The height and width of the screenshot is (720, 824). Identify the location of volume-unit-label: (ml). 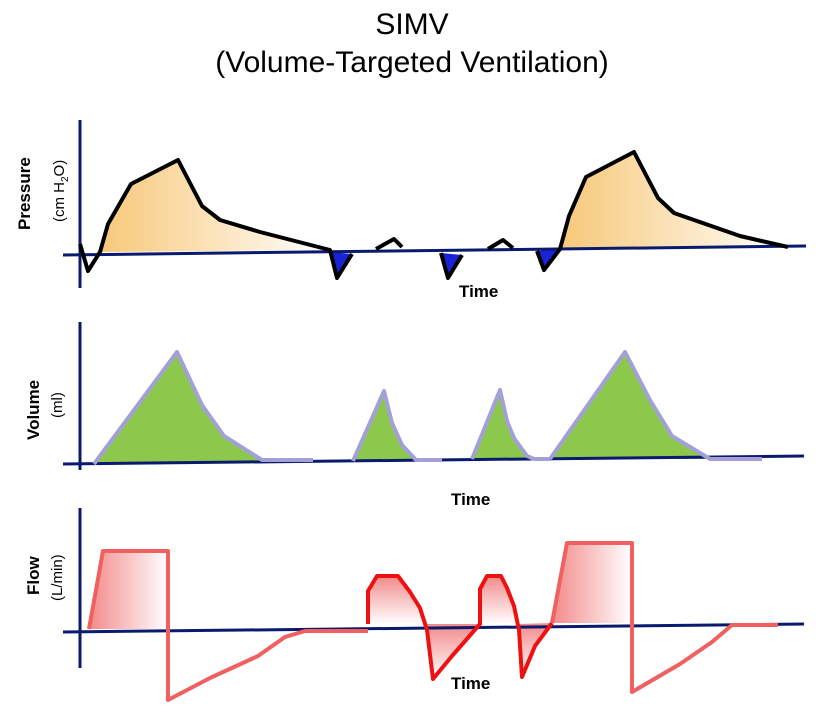
(57, 405).